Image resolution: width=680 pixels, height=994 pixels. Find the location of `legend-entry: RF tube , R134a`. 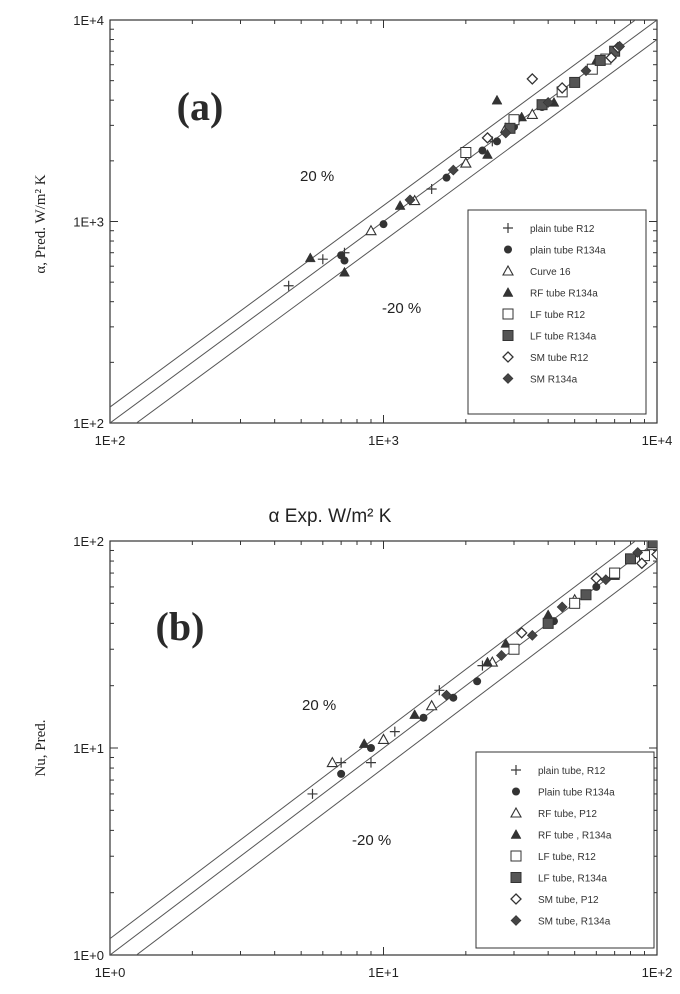

legend-entry: RF tube , R134a is located at coordinates (575, 836).